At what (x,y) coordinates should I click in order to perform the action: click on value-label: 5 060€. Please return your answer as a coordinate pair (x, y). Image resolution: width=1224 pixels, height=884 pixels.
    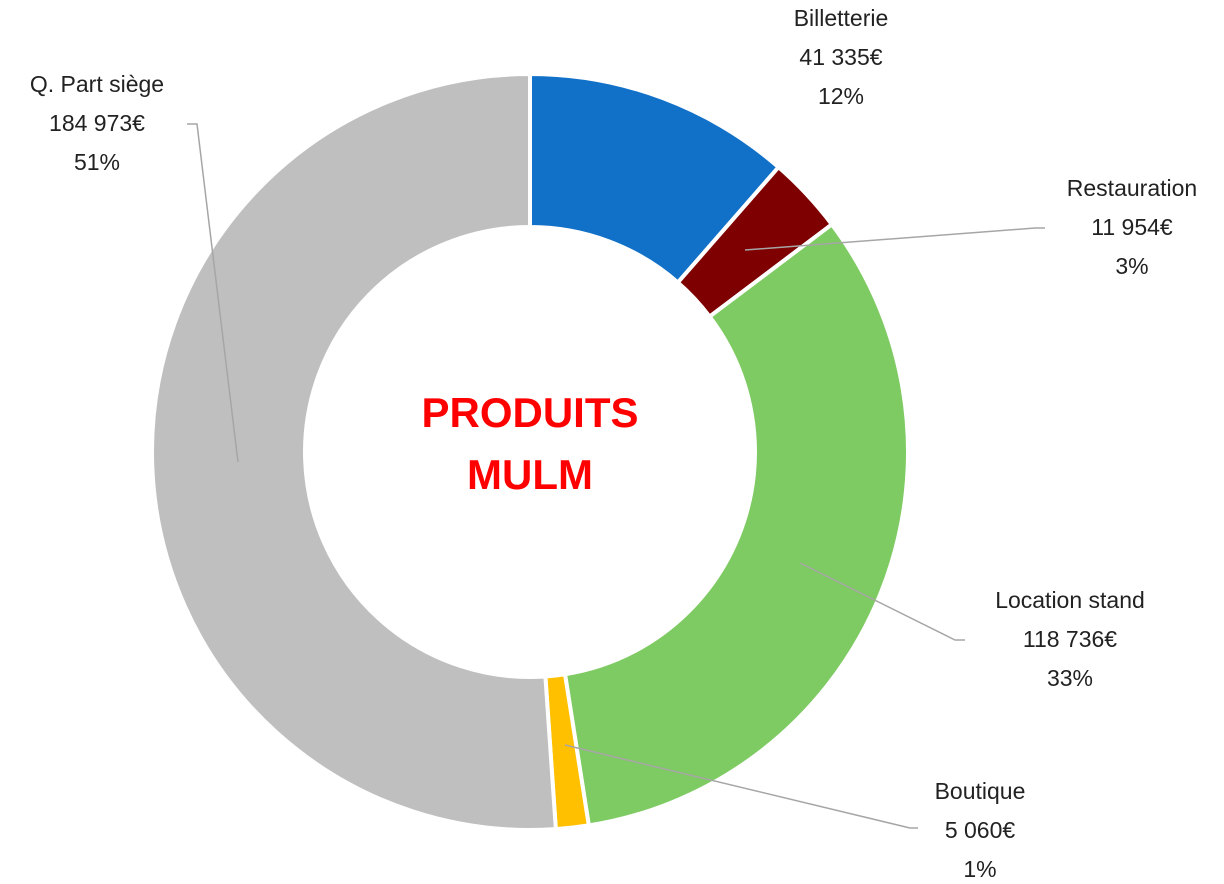
    Looking at the image, I should click on (980, 830).